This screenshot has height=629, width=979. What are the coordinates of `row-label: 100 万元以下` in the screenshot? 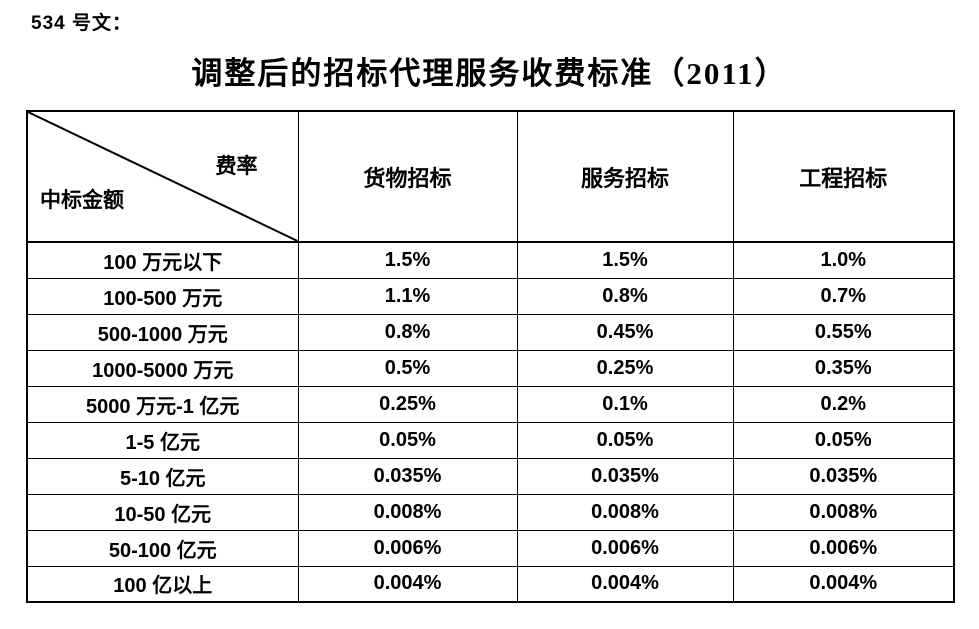 It's located at (162, 260).